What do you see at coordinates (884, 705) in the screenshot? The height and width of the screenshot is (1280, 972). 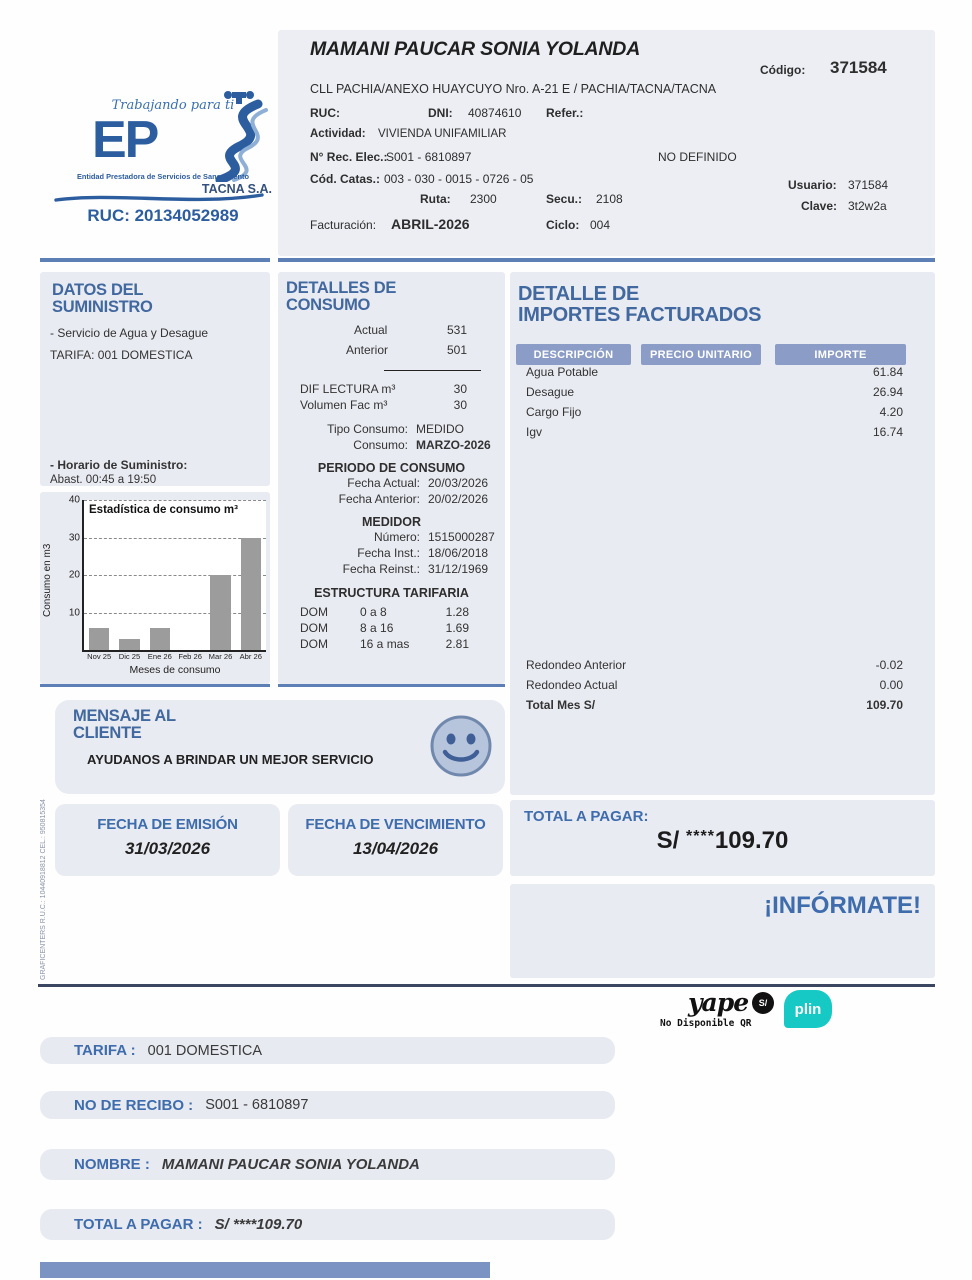 I see `total-mes-value: 109.70` at bounding box center [884, 705].